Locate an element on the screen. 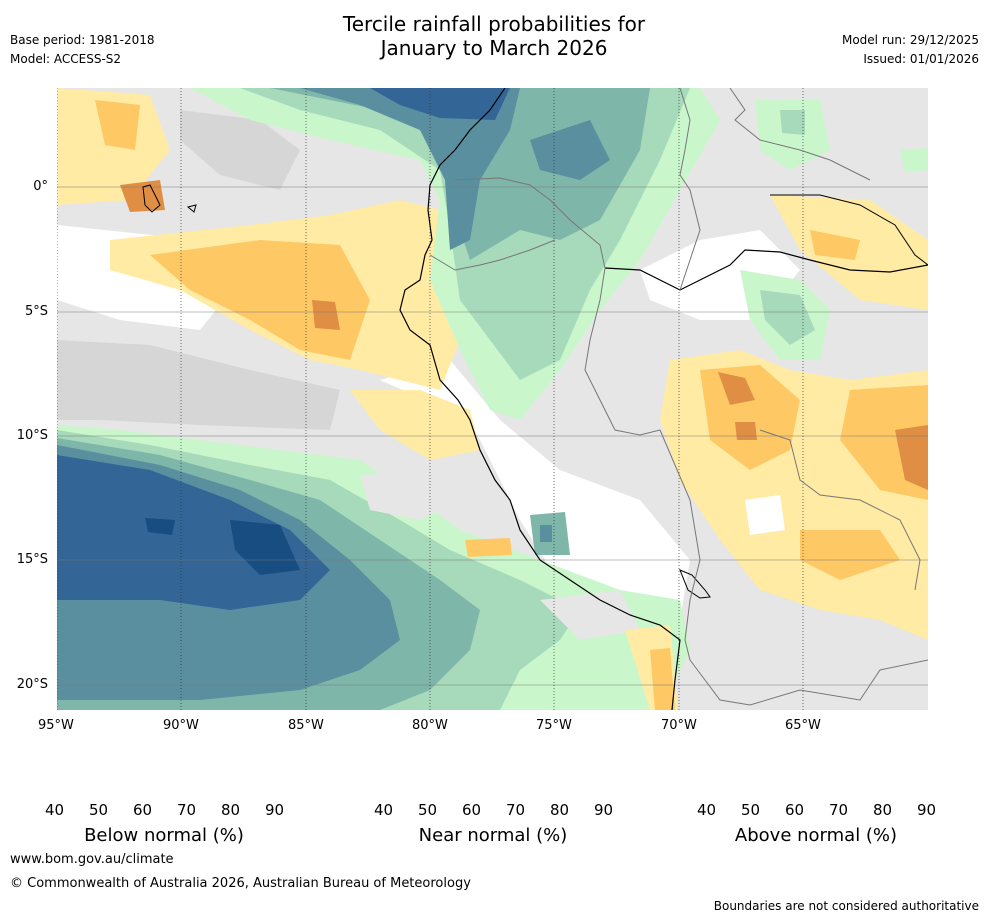 This screenshot has height=919, width=988. cb-below-tick-80: 80 is located at coordinates (231, 810).